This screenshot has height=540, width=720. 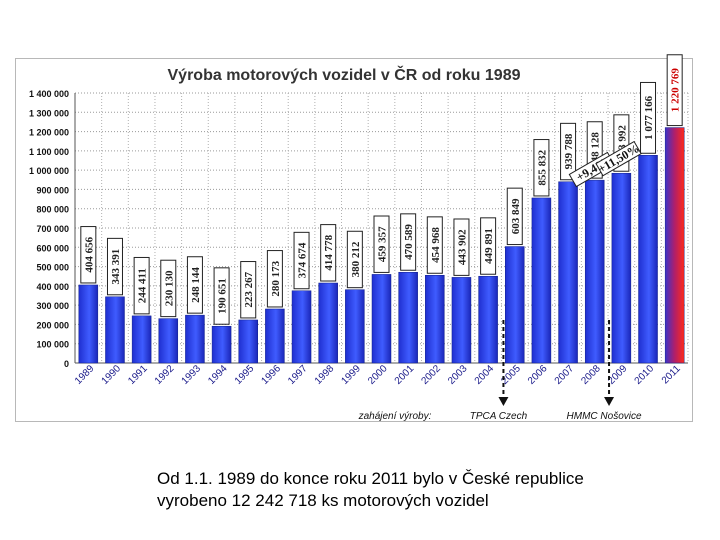 I want to click on y-tick-label: 200 000, so click(x=52, y=325).